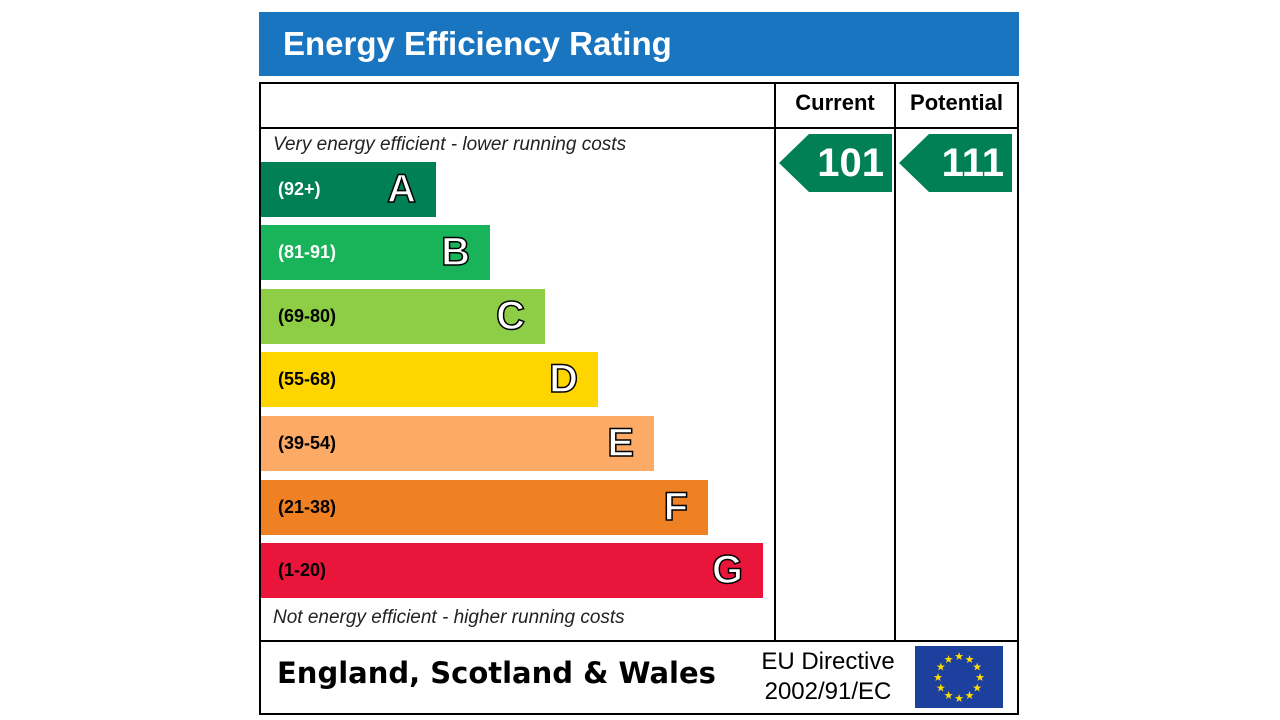 The height and width of the screenshot is (720, 1280). I want to click on band-c: (69-80) C, so click(403, 316).